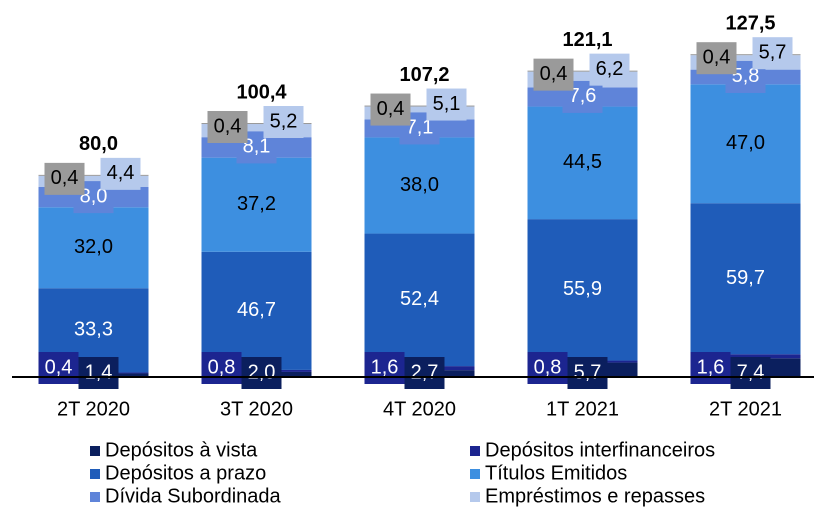 The height and width of the screenshot is (509, 814). I want to click on total-label: 107,2, so click(424, 75).